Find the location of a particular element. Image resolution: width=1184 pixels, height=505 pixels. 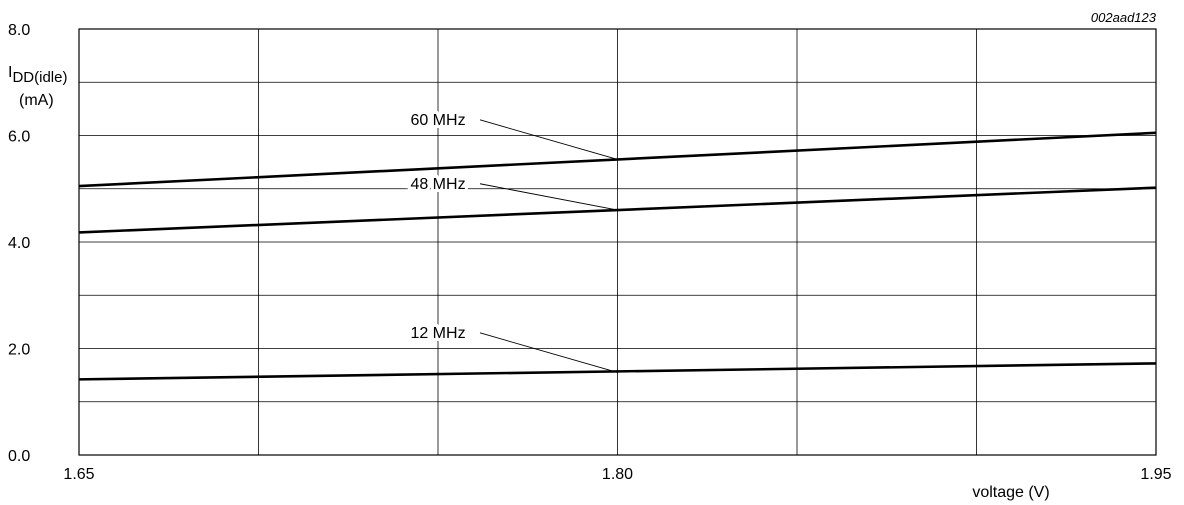

series-label: 60 MHz is located at coordinates (437, 120).